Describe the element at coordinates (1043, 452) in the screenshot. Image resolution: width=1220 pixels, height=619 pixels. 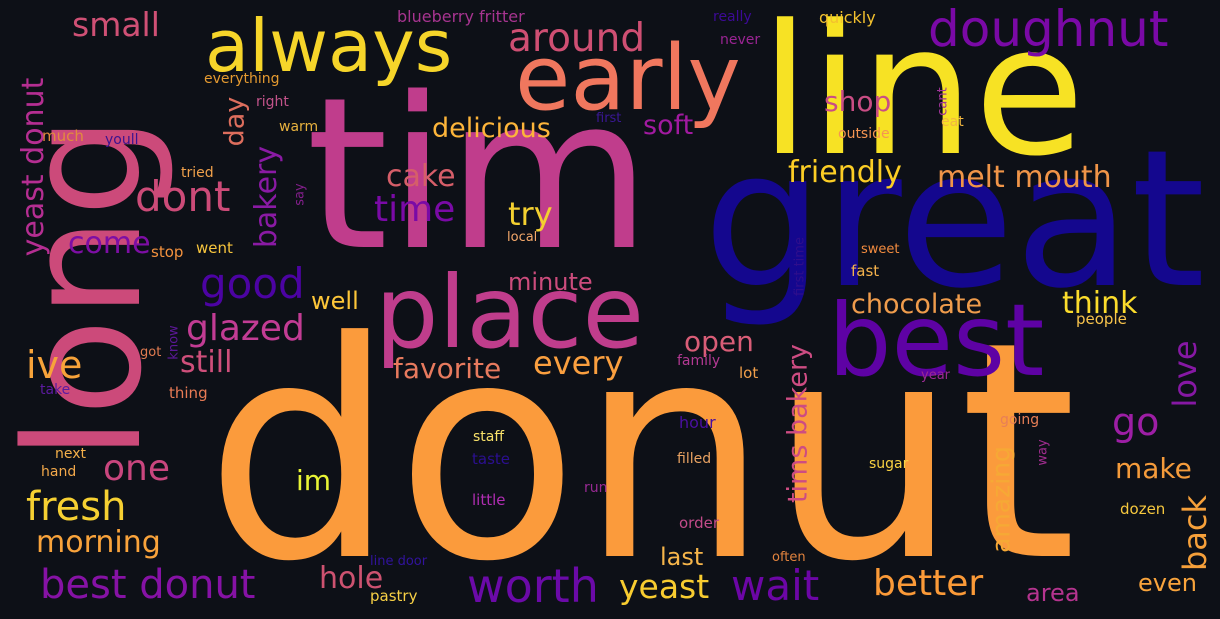
I see `word: way` at that location.